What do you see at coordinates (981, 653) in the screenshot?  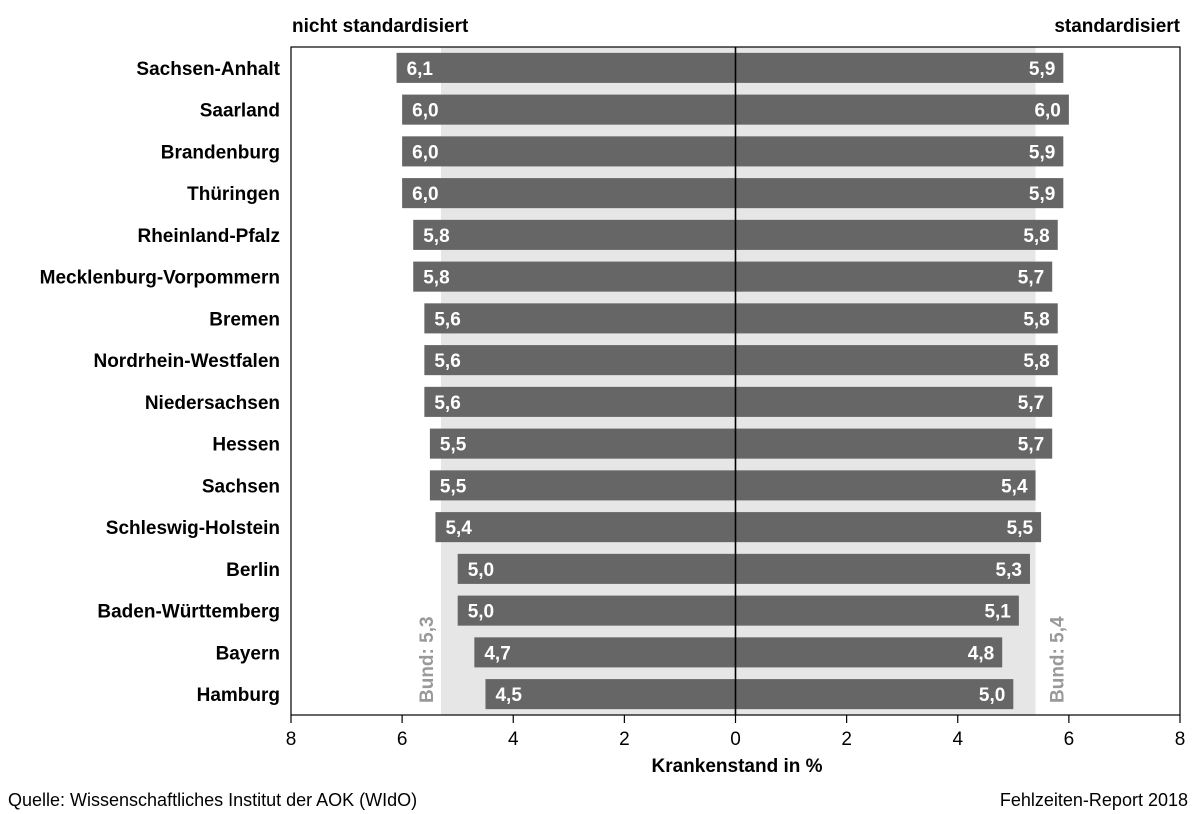 I see `data-label-right: 4,8` at bounding box center [981, 653].